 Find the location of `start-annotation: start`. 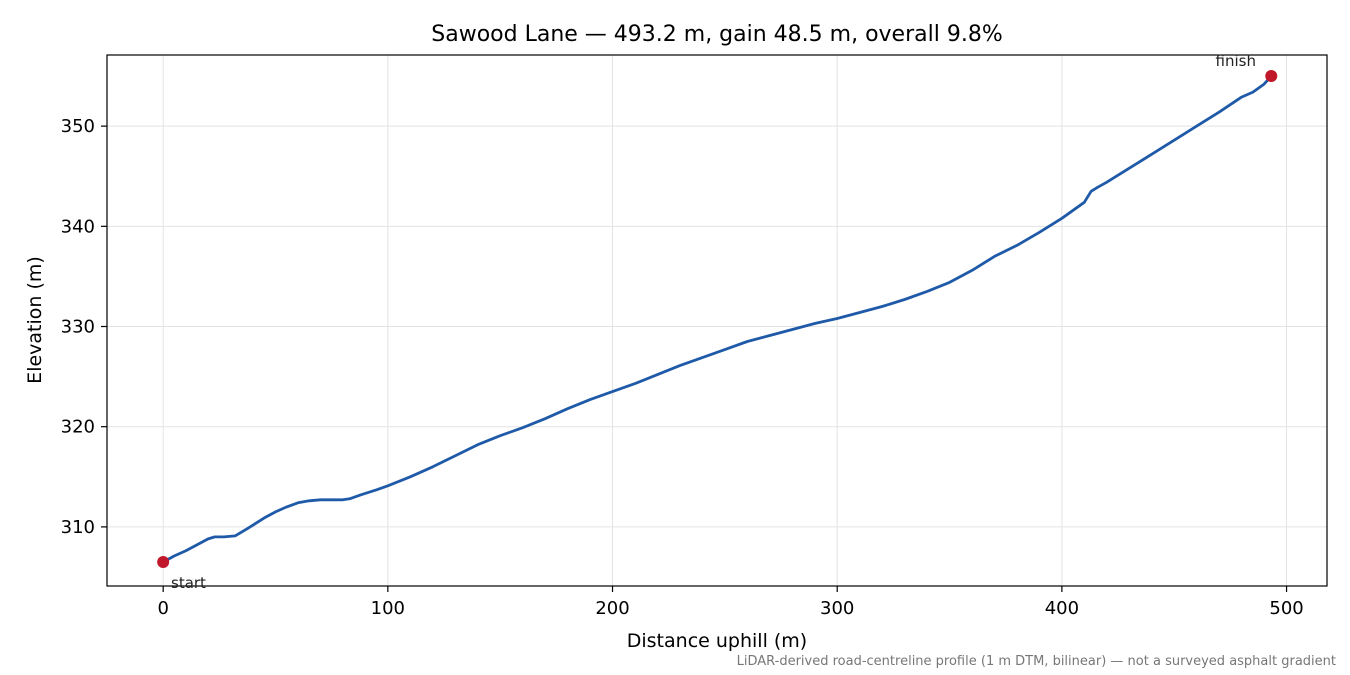

start-annotation: start is located at coordinates (188, 583).